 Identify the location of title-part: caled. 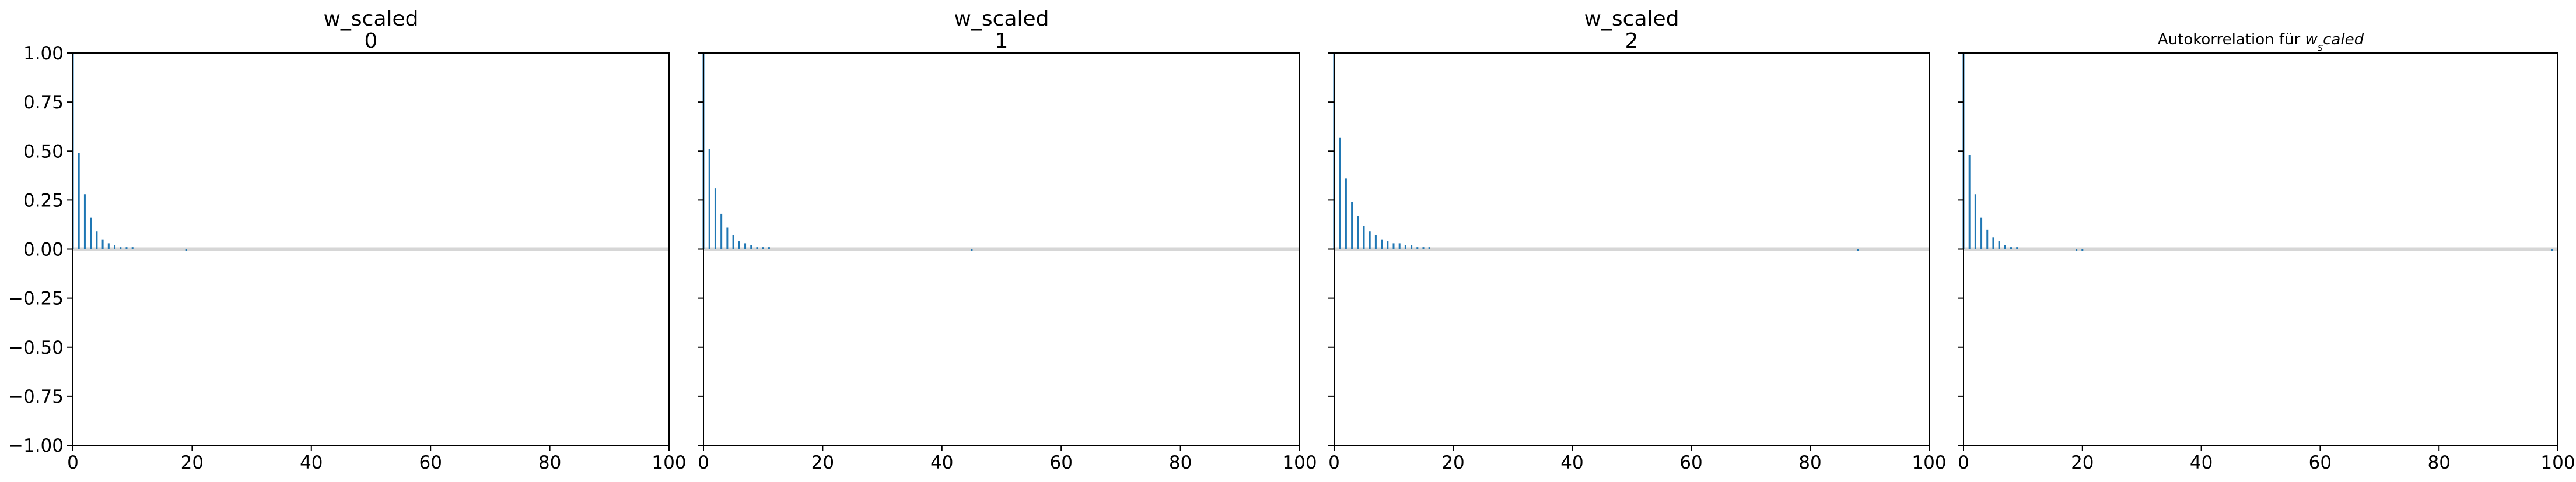
(2343, 39).